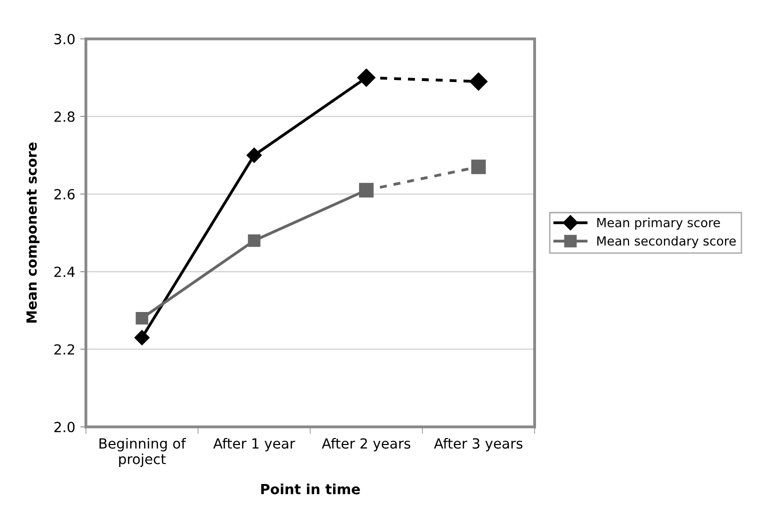 Image resolution: width=767 pixels, height=518 pixels. I want to click on y-tick-label: 2.2, so click(64, 349).